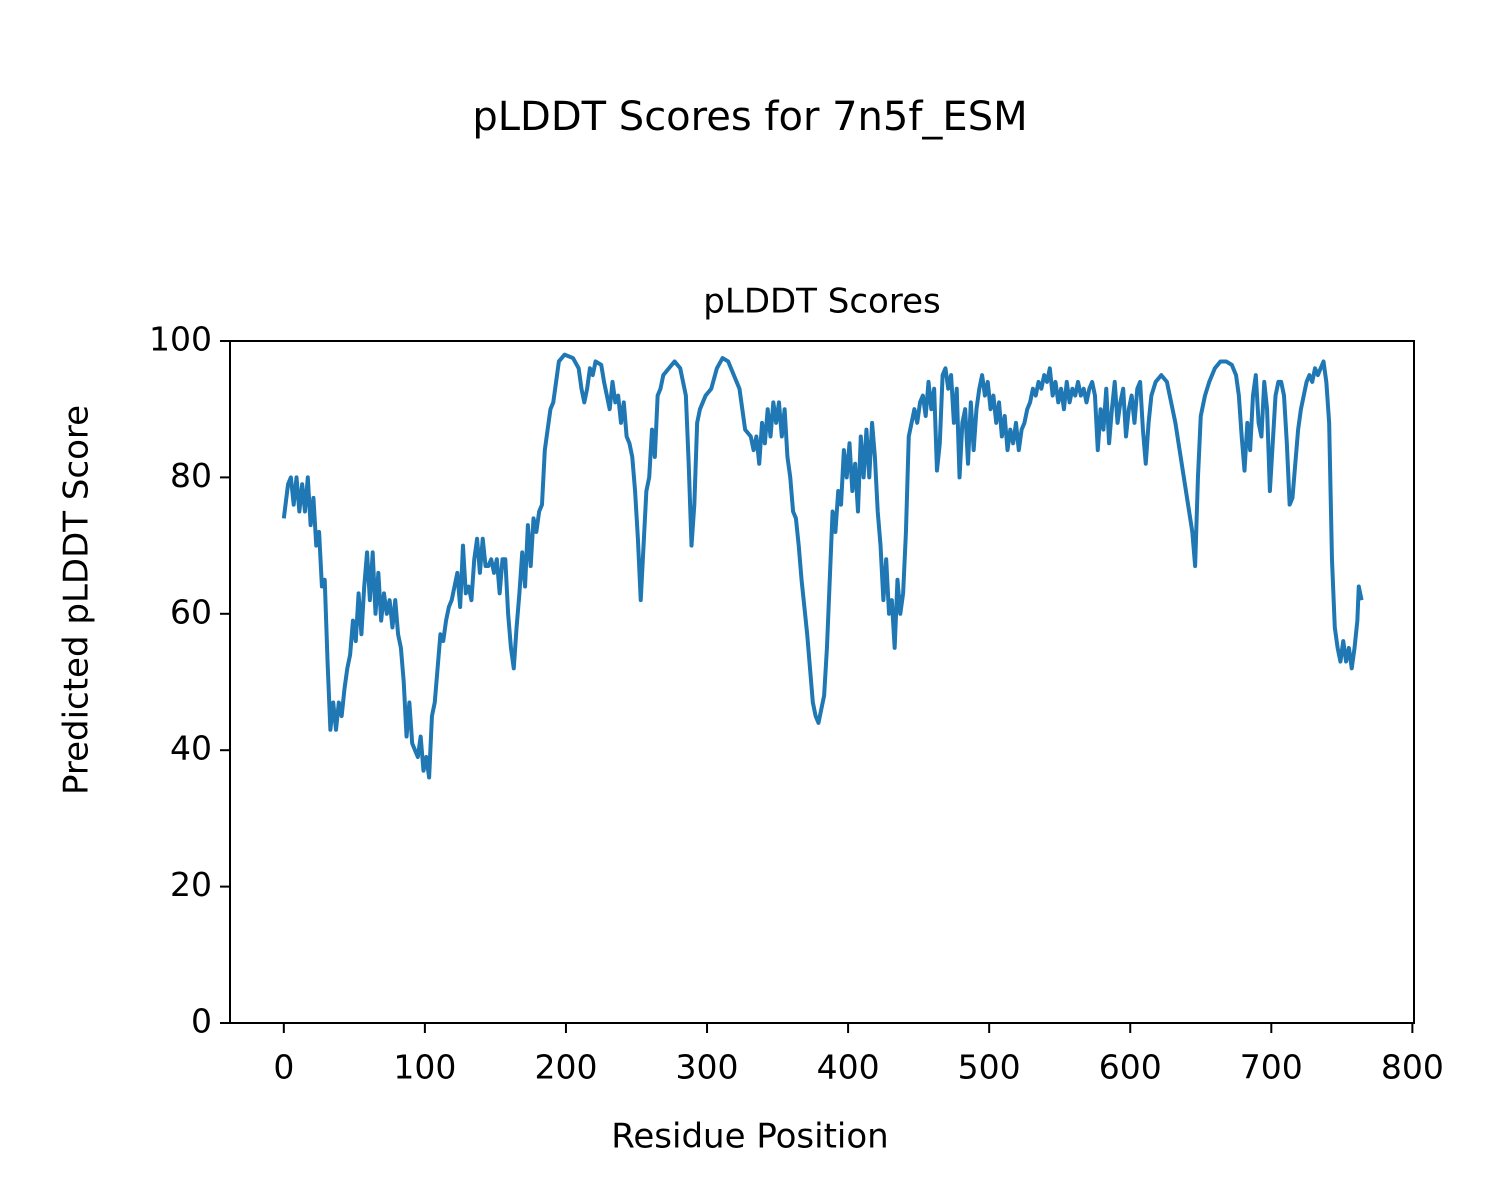 Image resolution: width=1500 pixels, height=1204 pixels. What do you see at coordinates (191, 475) in the screenshot?
I see `y-tick-label: 80` at bounding box center [191, 475].